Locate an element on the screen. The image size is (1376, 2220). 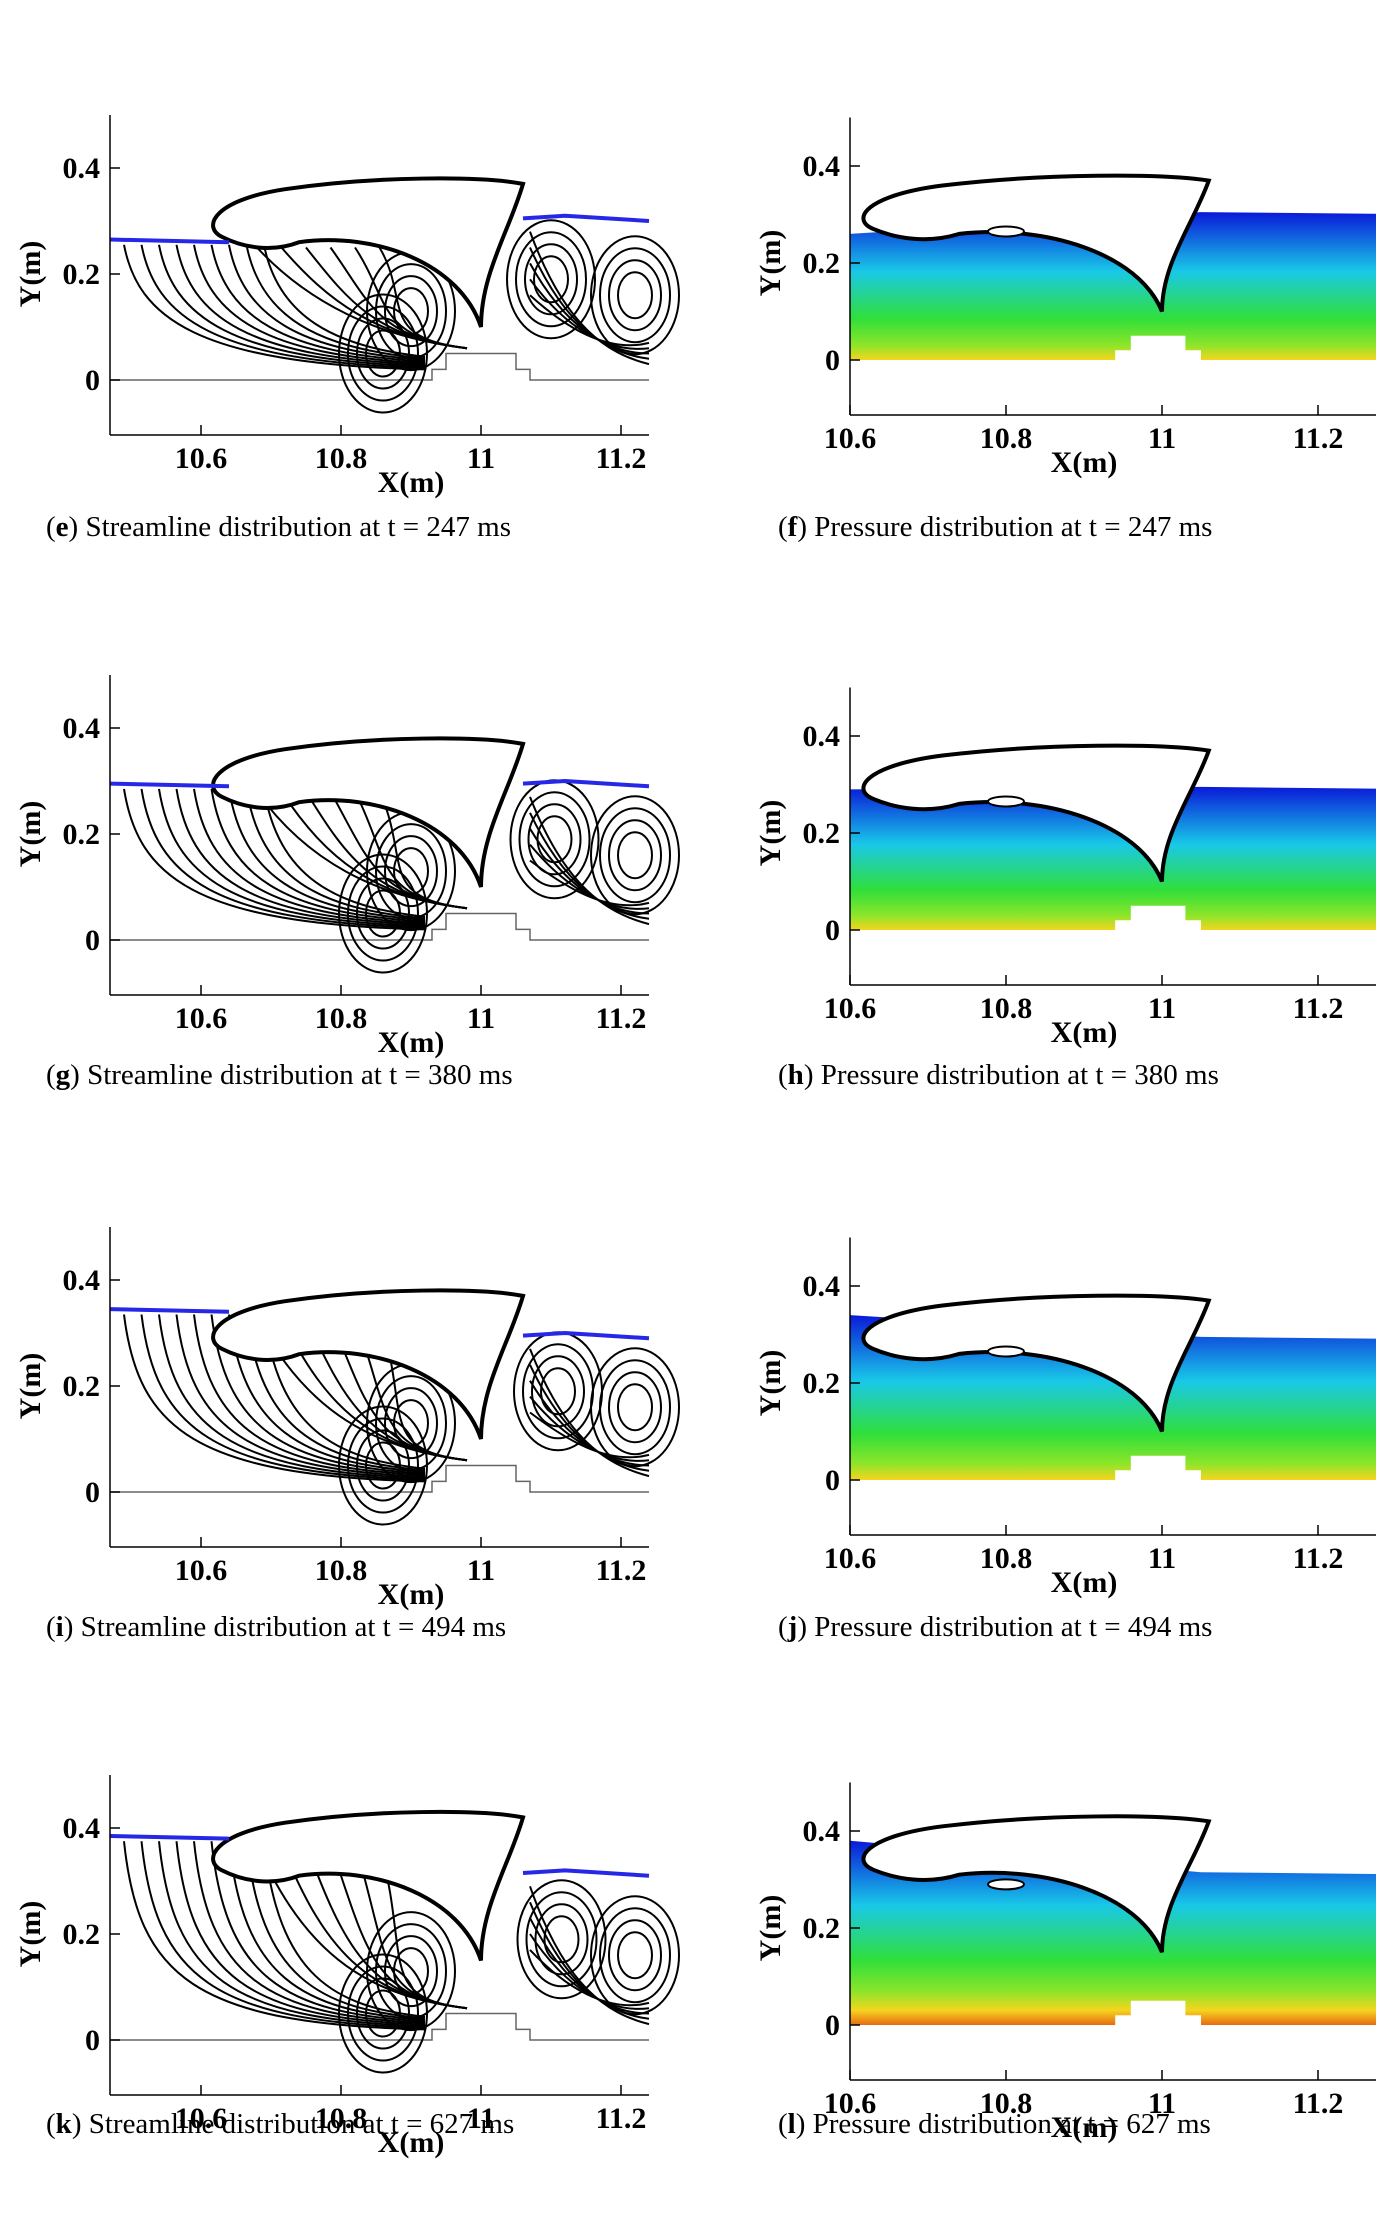
panel-e-streamline: 0 0.2 0.4 10.6 10.8 11 11.2 X(m) Y(m) is located at coordinates (340, 270).